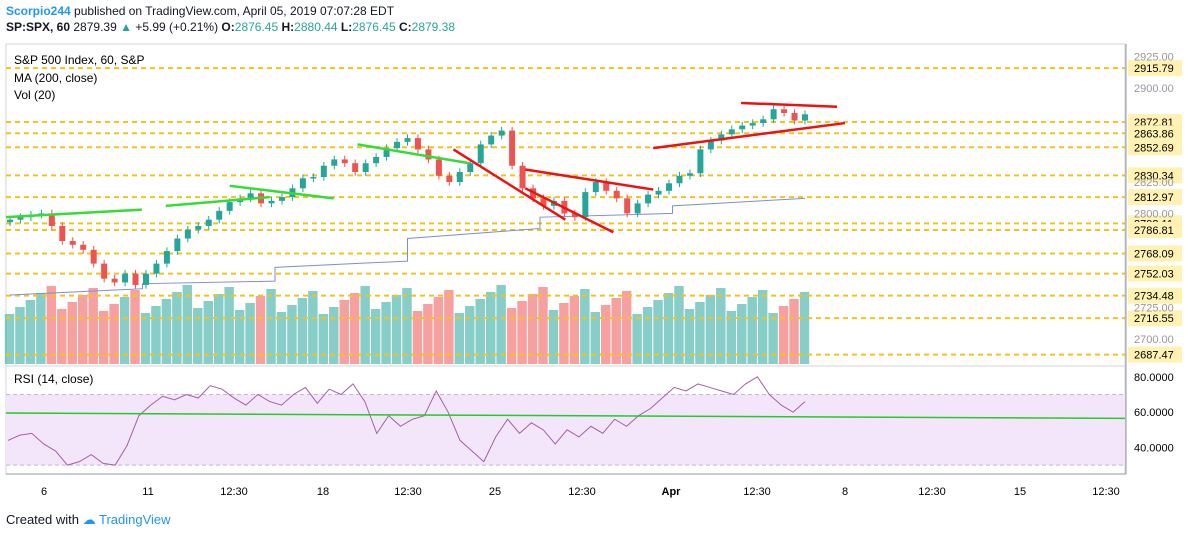 This screenshot has height=539, width=1188. Describe the element at coordinates (38, 11) in the screenshot. I see `author-link: Scorpio244` at that location.